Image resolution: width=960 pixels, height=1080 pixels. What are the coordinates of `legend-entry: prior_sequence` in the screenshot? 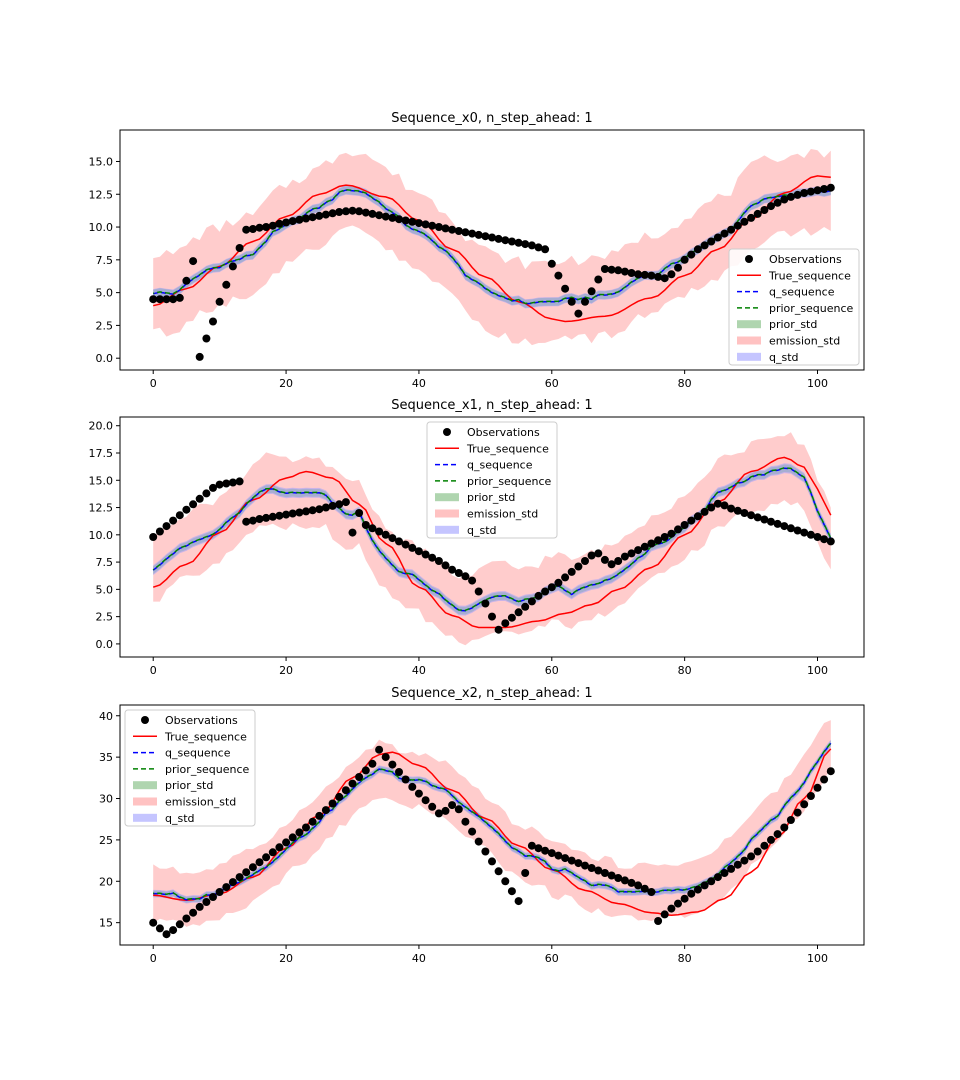 It's located at (191, 769).